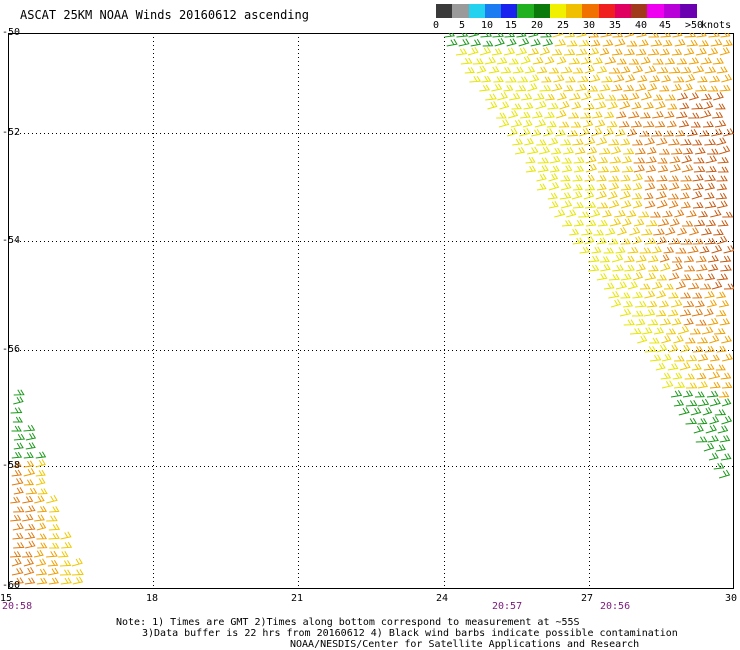  What do you see at coordinates (11, 585) in the screenshot?
I see `lat-label-60: -60` at bounding box center [11, 585].